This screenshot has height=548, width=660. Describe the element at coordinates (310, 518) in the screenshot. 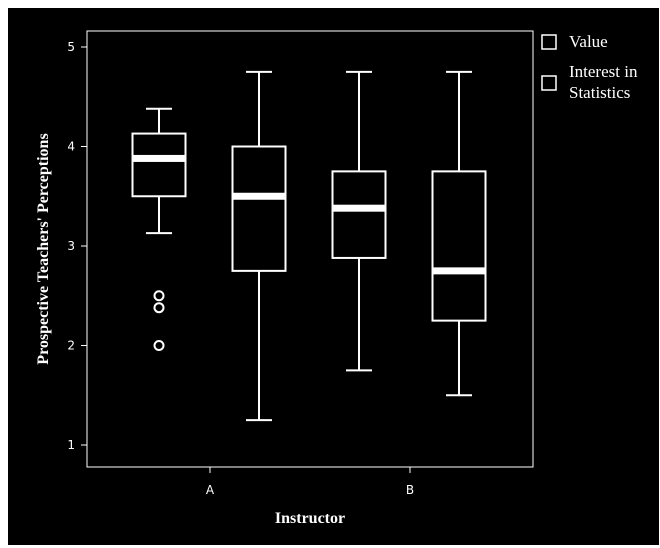

I see `x-axis-title: Instructor` at that location.